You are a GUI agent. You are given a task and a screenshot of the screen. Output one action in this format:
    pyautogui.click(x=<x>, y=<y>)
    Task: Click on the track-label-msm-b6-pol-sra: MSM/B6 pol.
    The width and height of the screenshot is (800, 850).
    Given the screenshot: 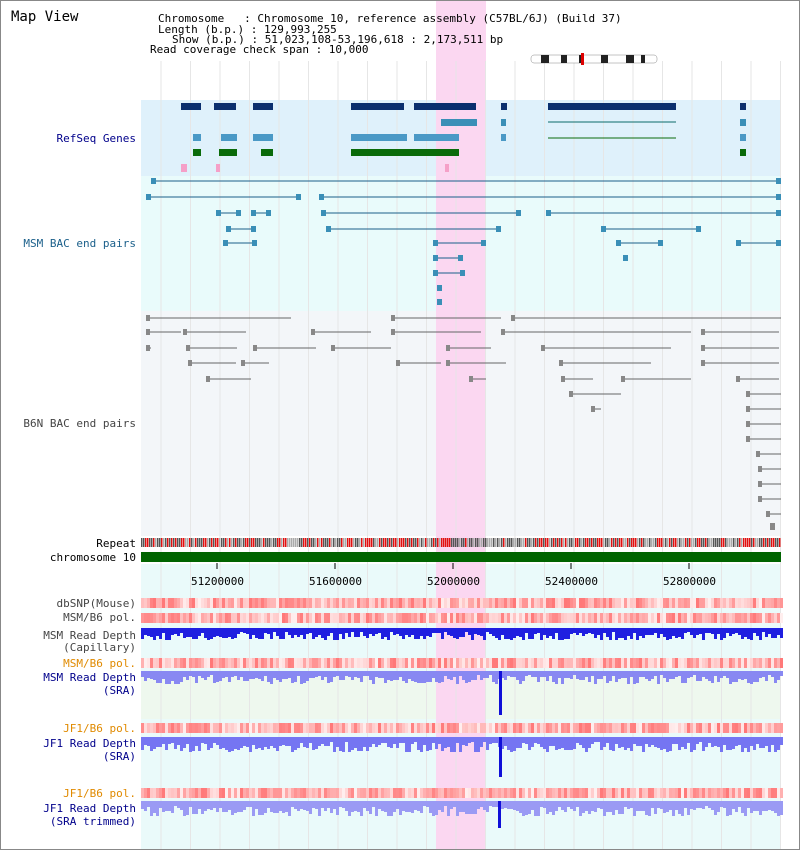 What is the action you would take?
    pyautogui.click(x=99, y=663)
    